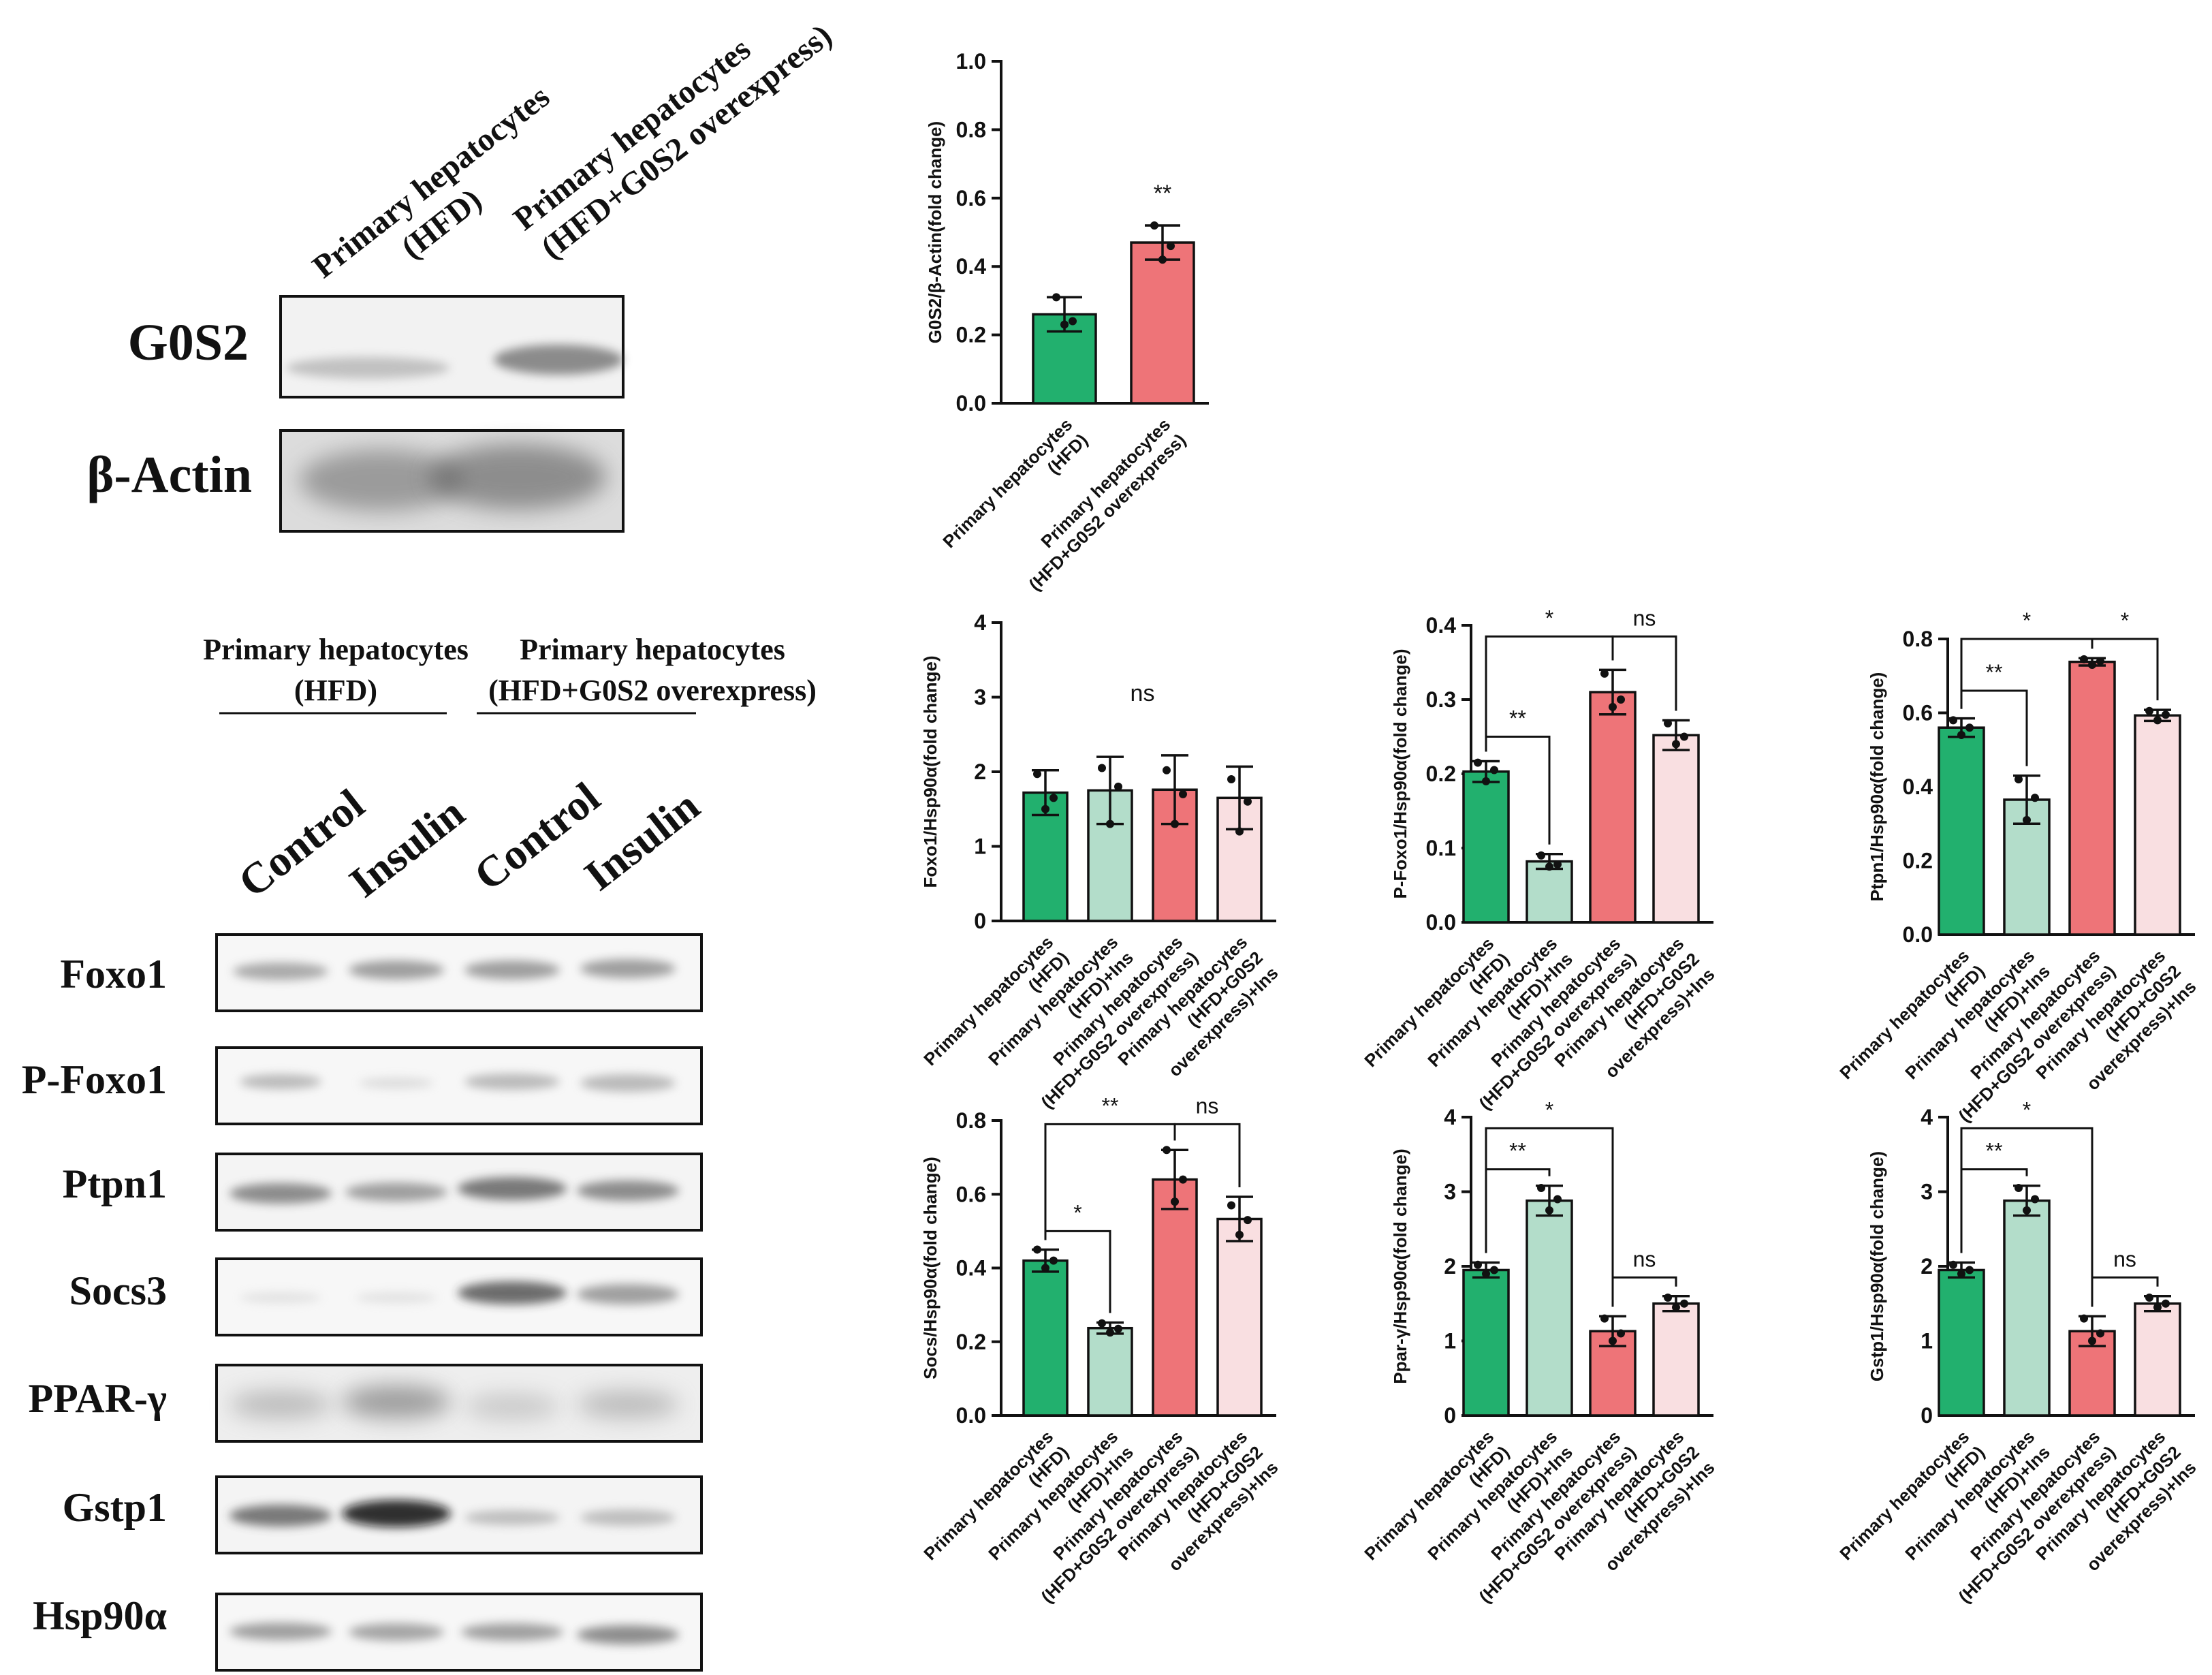  What do you see at coordinates (459, 1296) in the screenshot?
I see `blot-strip-socs3` at bounding box center [459, 1296].